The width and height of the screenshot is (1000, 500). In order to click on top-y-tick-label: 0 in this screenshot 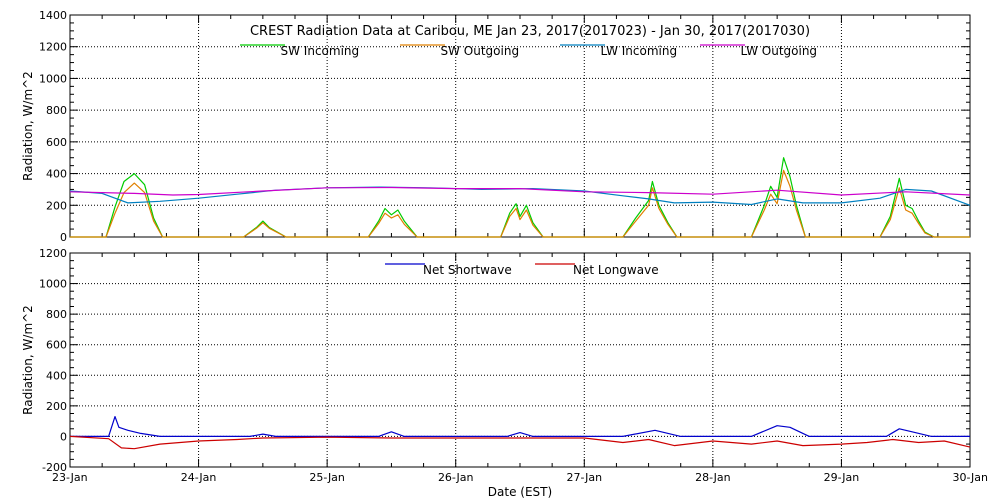, I will do `click(63, 237)`.